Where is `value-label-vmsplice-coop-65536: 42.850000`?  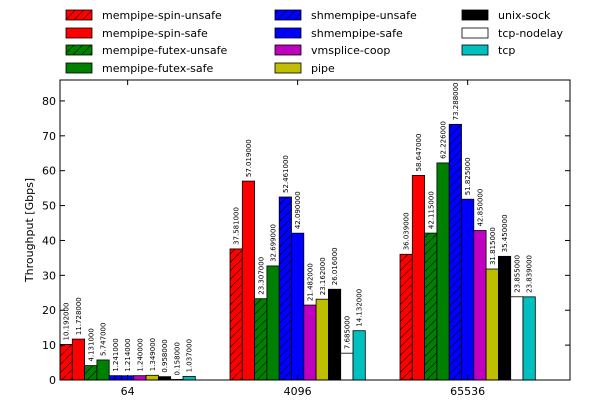 value-label-vmsplice-coop-65536: 42.850000 is located at coordinates (480, 208).